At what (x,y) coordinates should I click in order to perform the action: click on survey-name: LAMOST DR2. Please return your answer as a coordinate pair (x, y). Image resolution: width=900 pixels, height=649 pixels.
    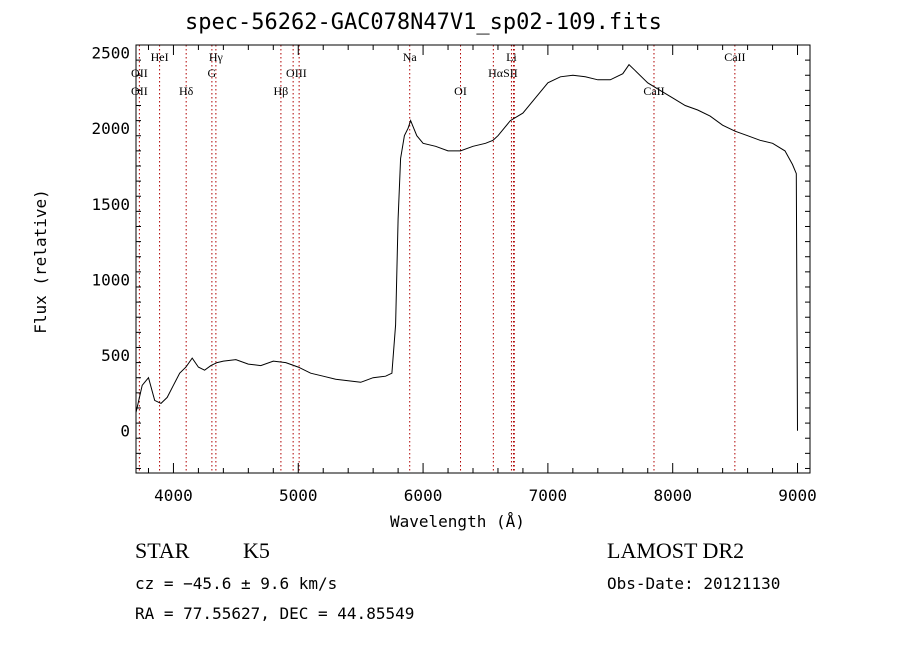
    Looking at the image, I should click on (676, 550).